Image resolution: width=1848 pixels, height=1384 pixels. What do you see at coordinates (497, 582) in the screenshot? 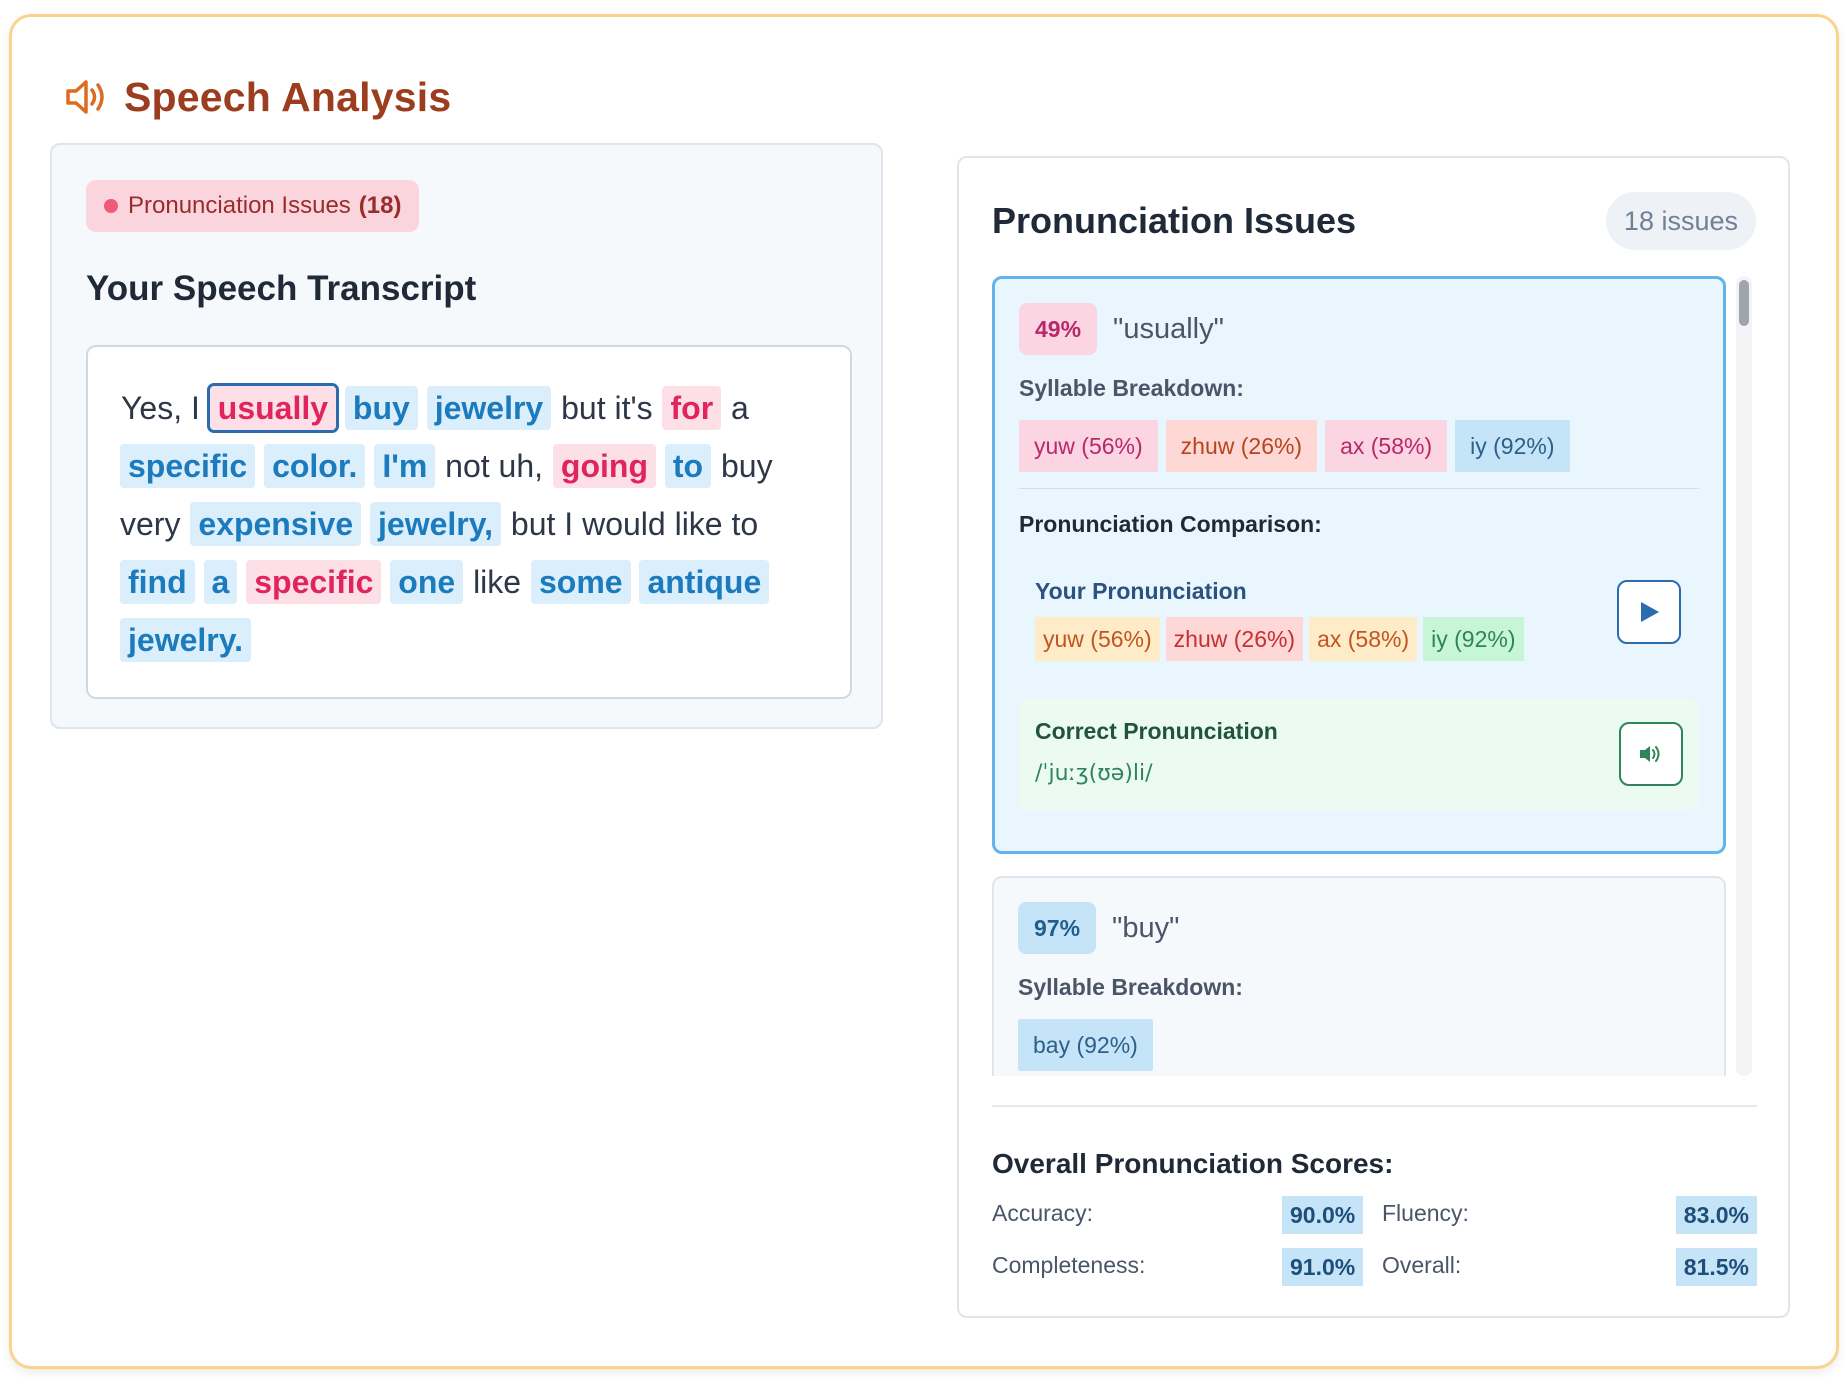
I see `transcript-text-segment: like` at bounding box center [497, 582].